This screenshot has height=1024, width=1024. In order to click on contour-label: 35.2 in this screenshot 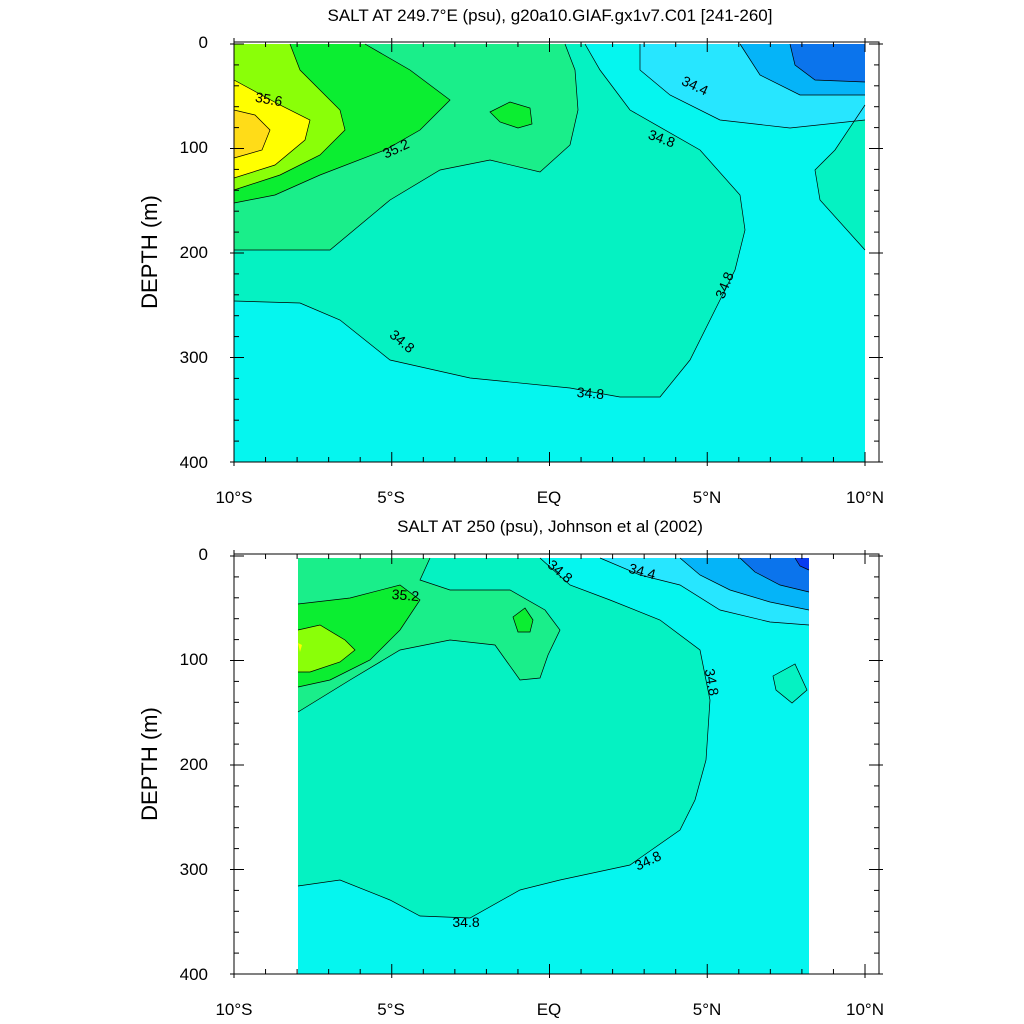, I will do `click(405, 595)`.